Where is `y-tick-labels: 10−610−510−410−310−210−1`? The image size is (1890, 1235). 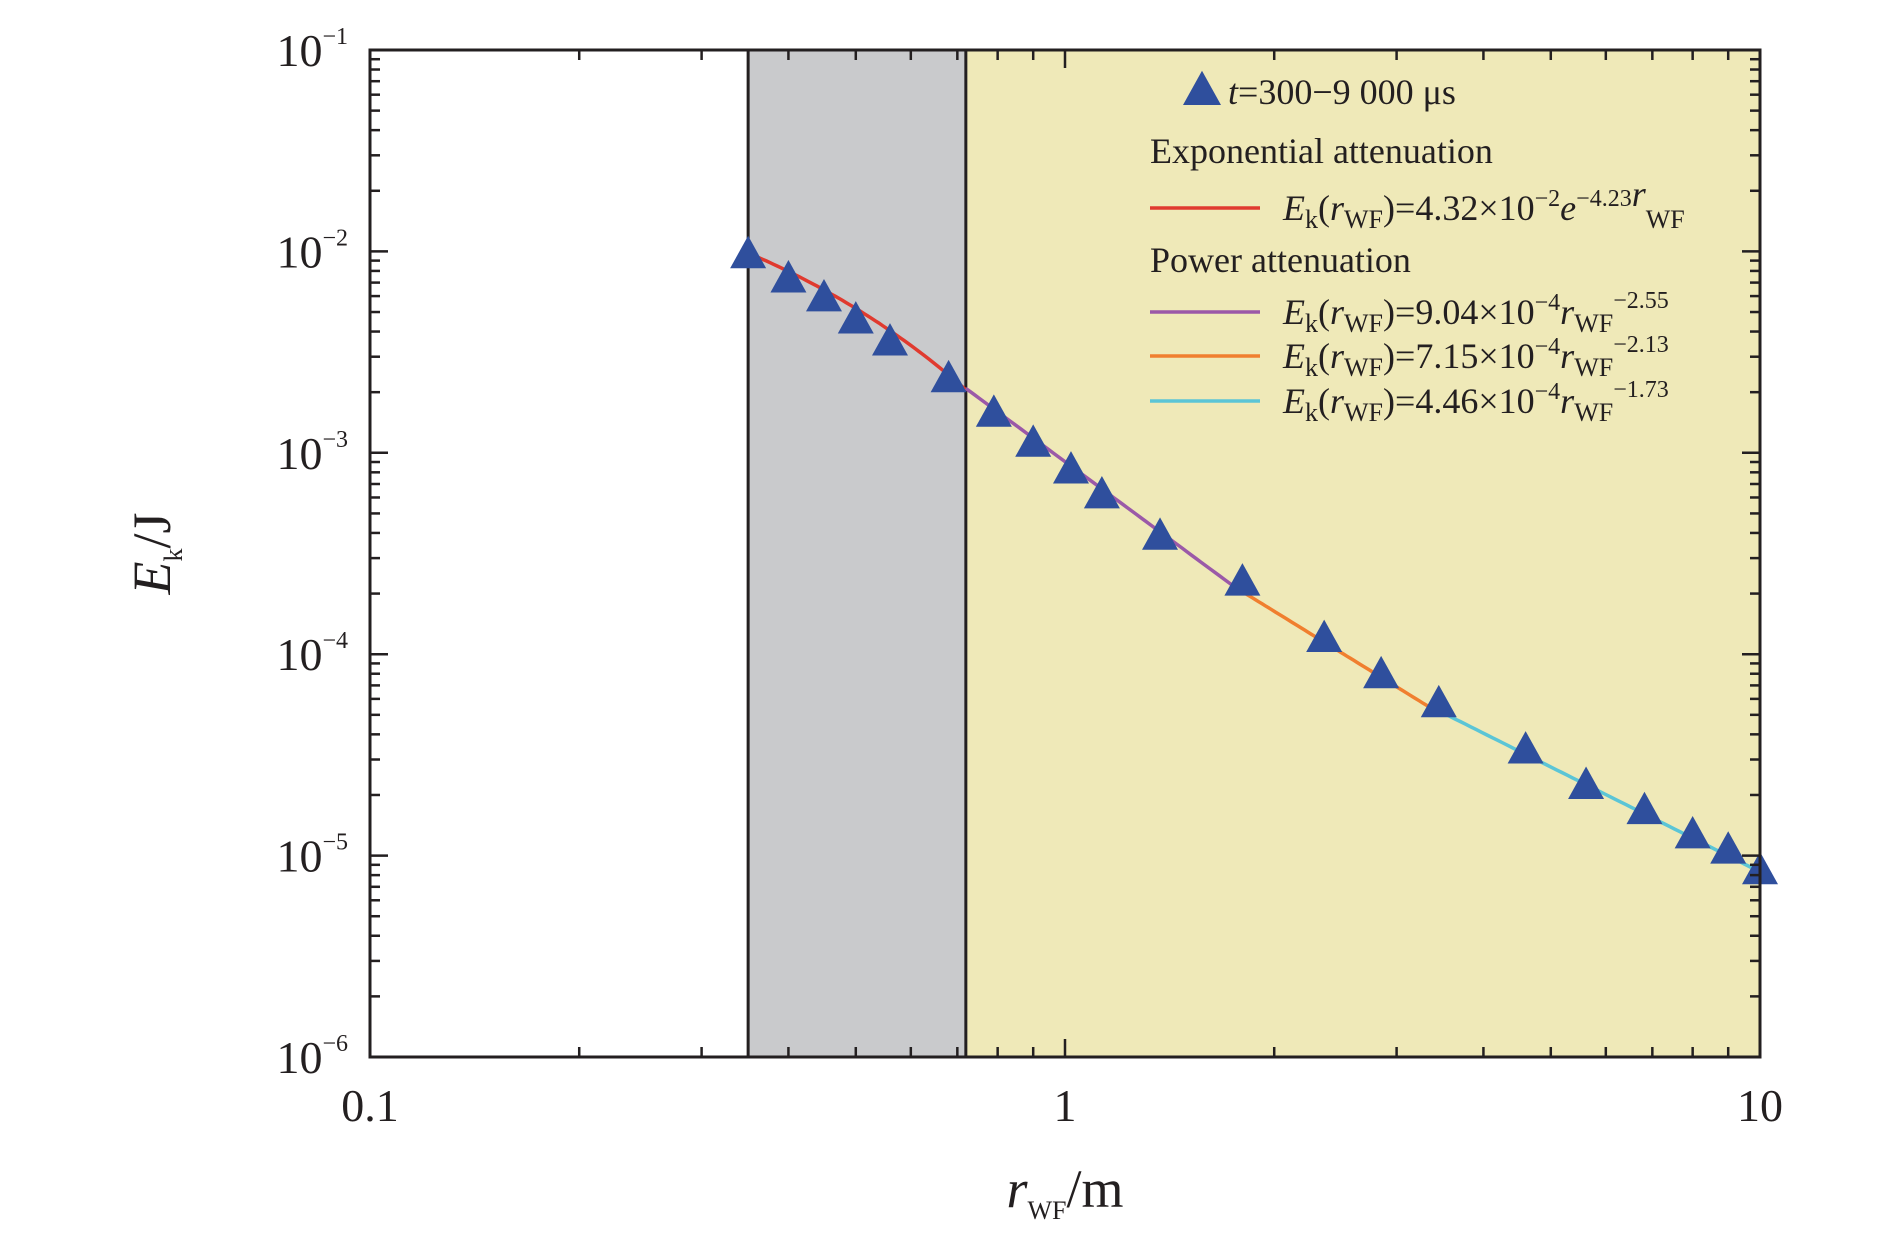
y-tick-labels: 10−610−510−410−310−210−1 is located at coordinates (312, 553).